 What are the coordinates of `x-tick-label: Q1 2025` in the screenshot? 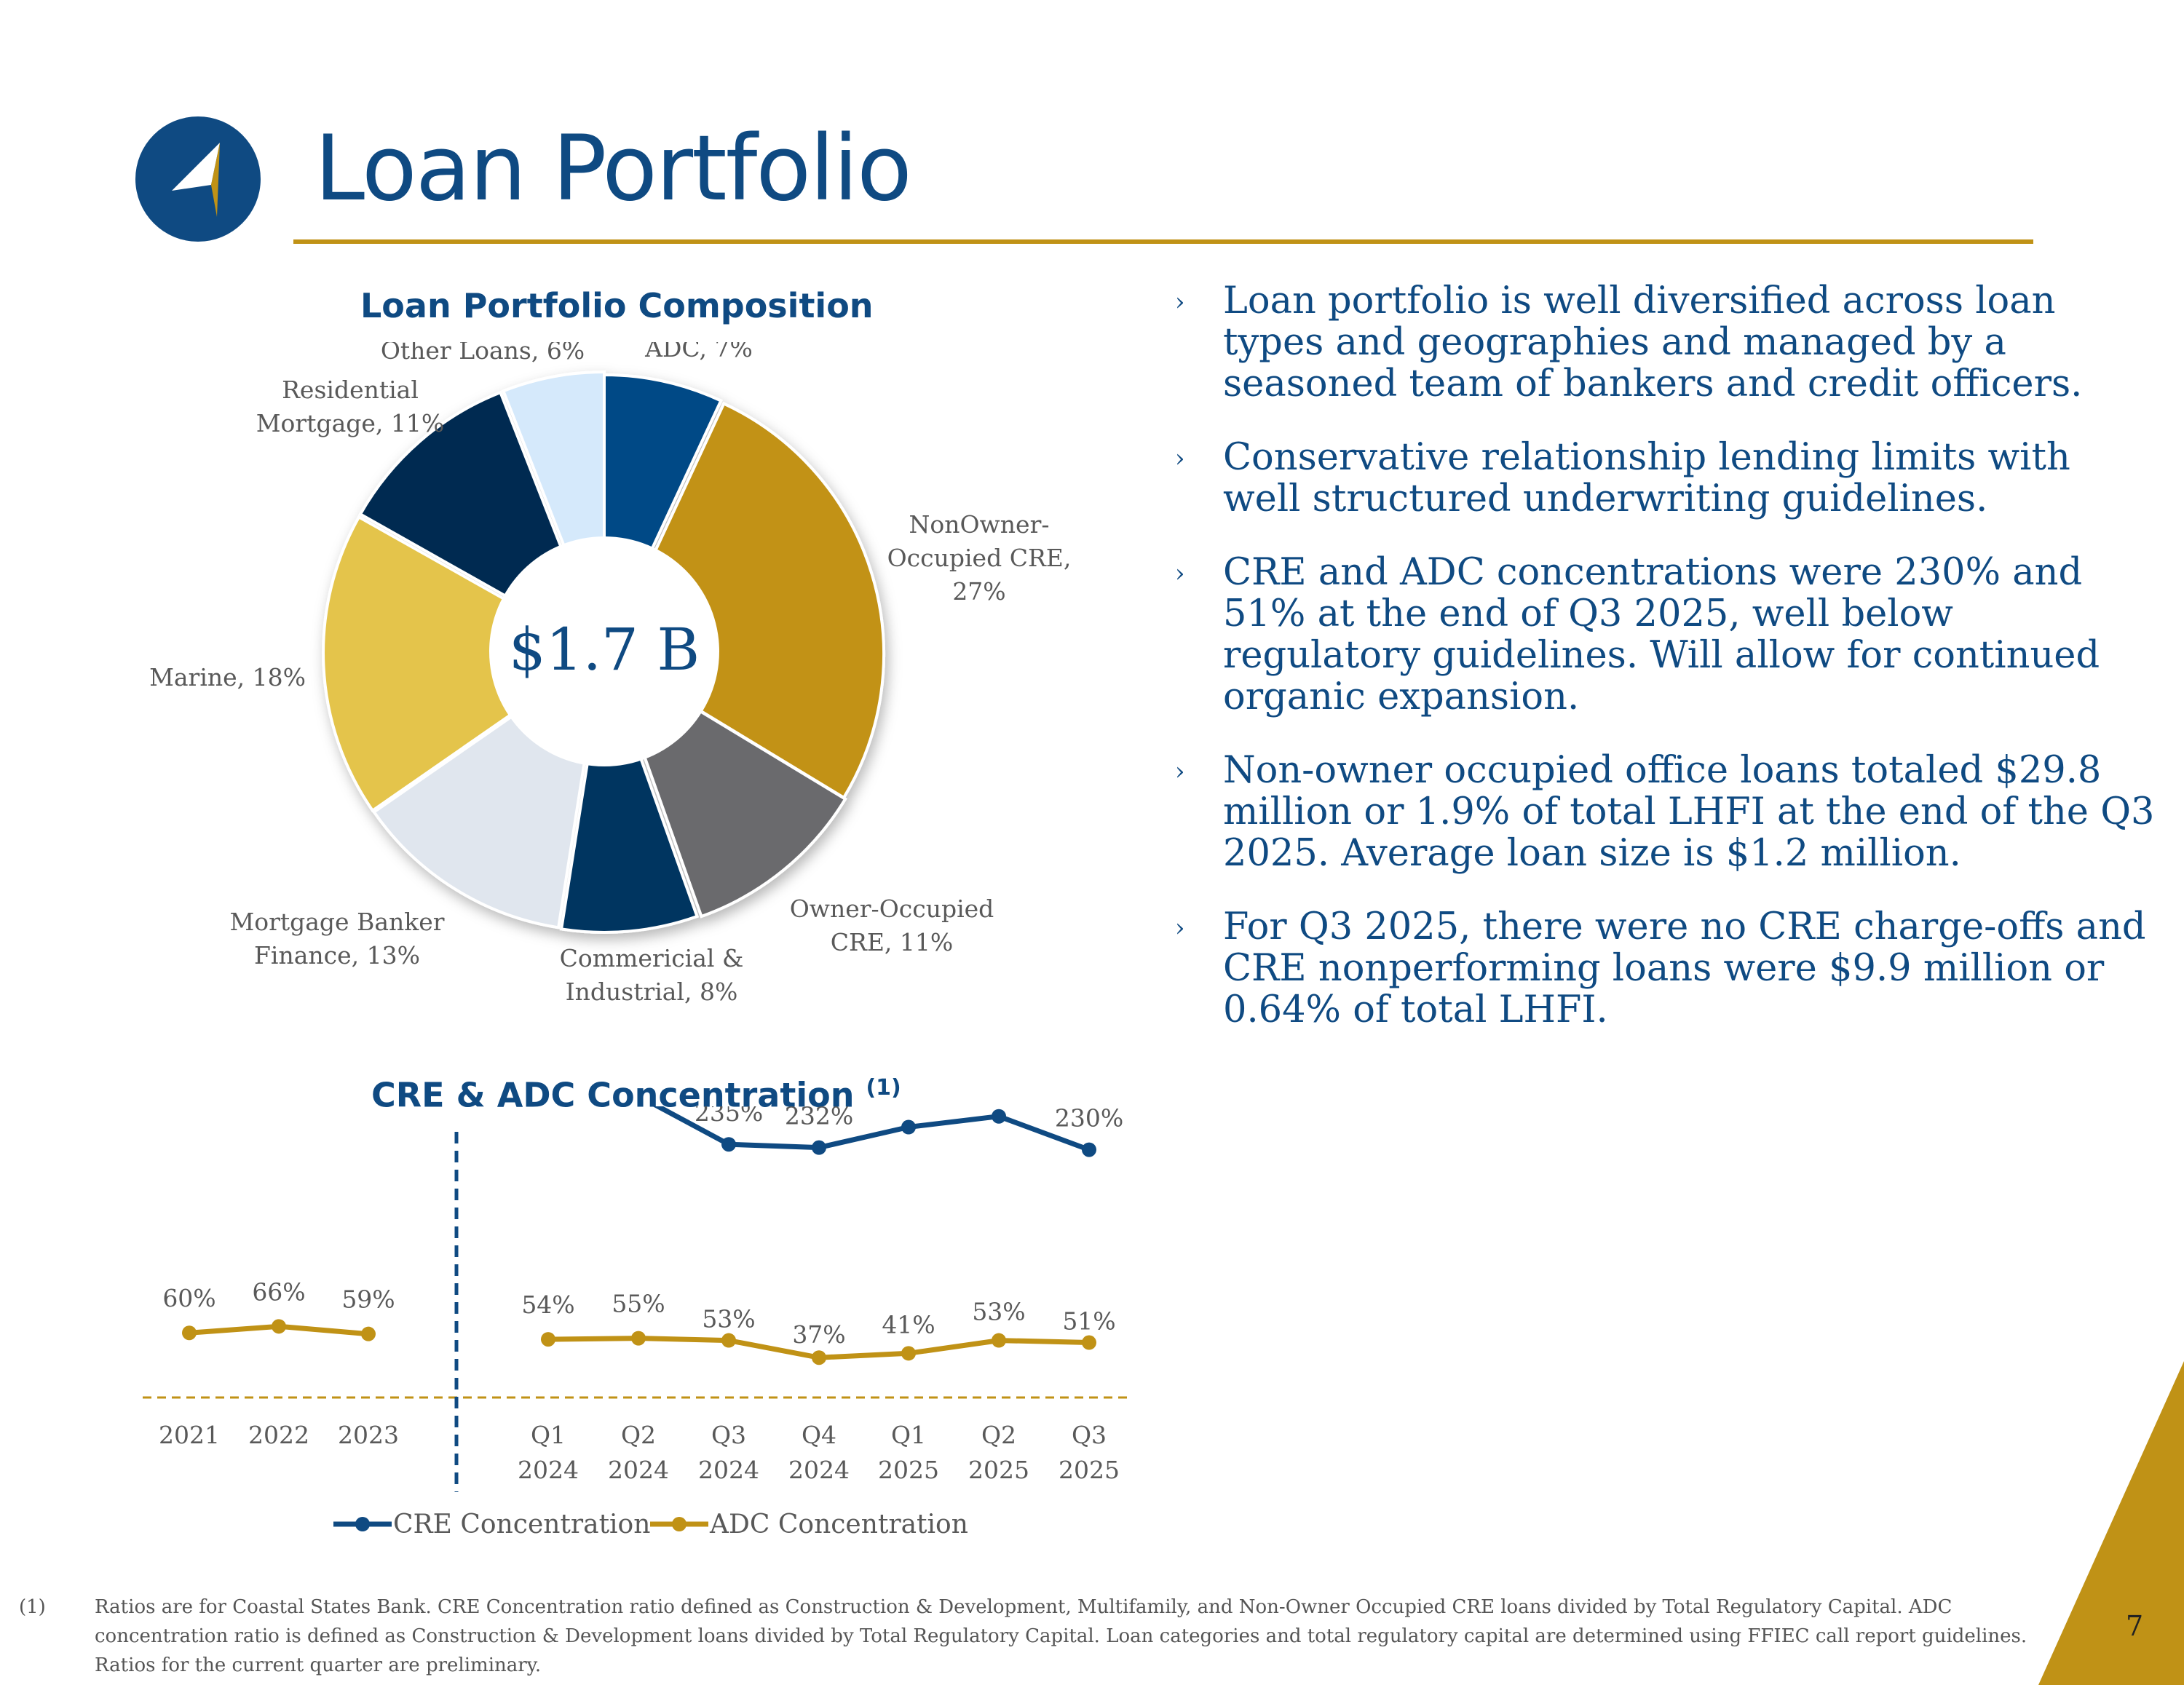 It's located at (908, 1452).